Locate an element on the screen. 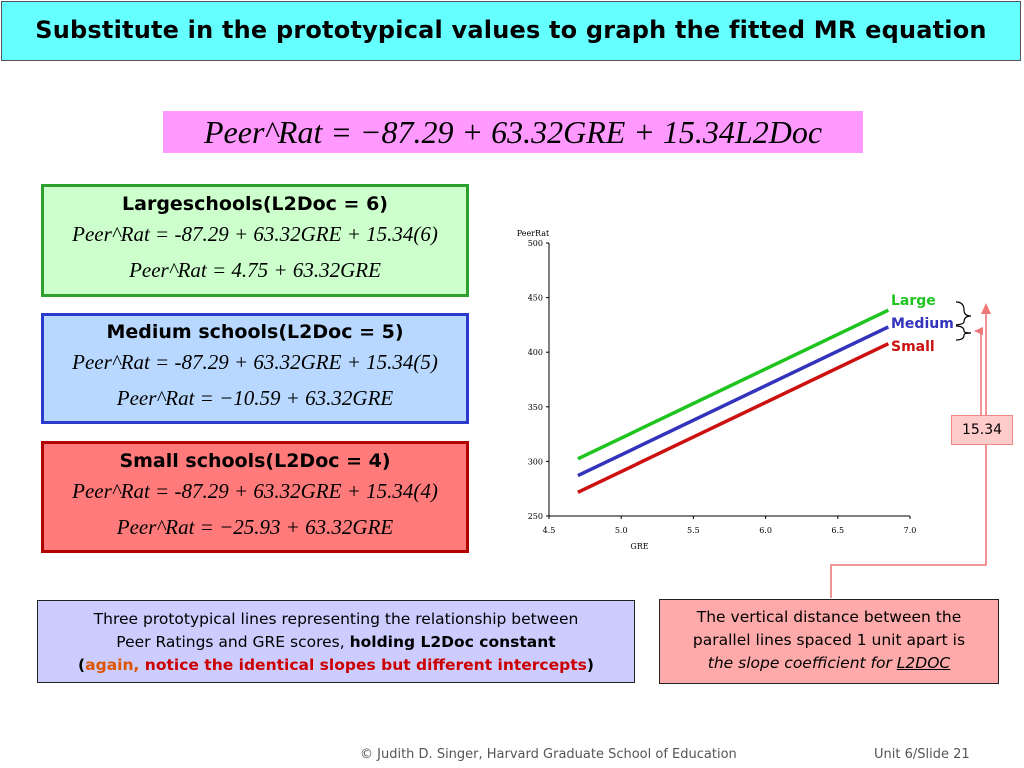 The image size is (1024, 768). x-tick-label: 5.5 is located at coordinates (693, 530).